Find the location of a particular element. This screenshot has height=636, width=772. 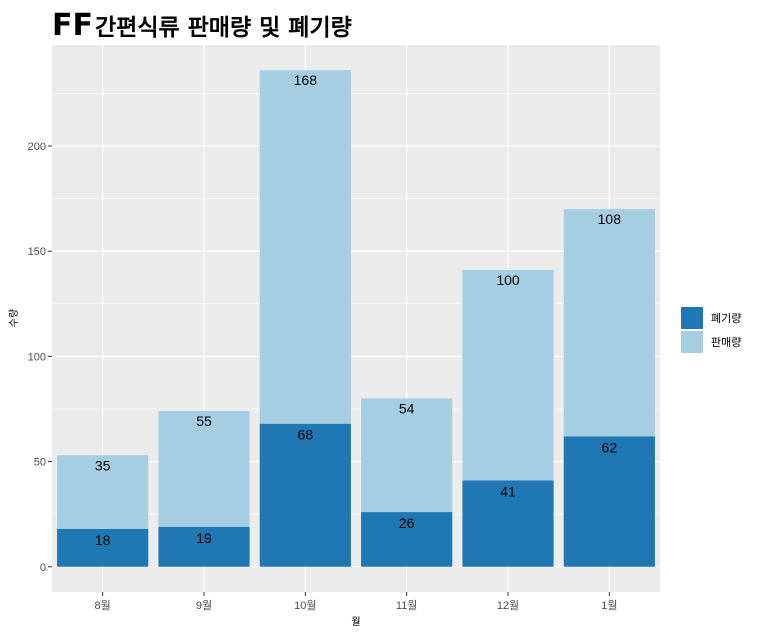

x-tick-label: 1월 is located at coordinates (609, 605).